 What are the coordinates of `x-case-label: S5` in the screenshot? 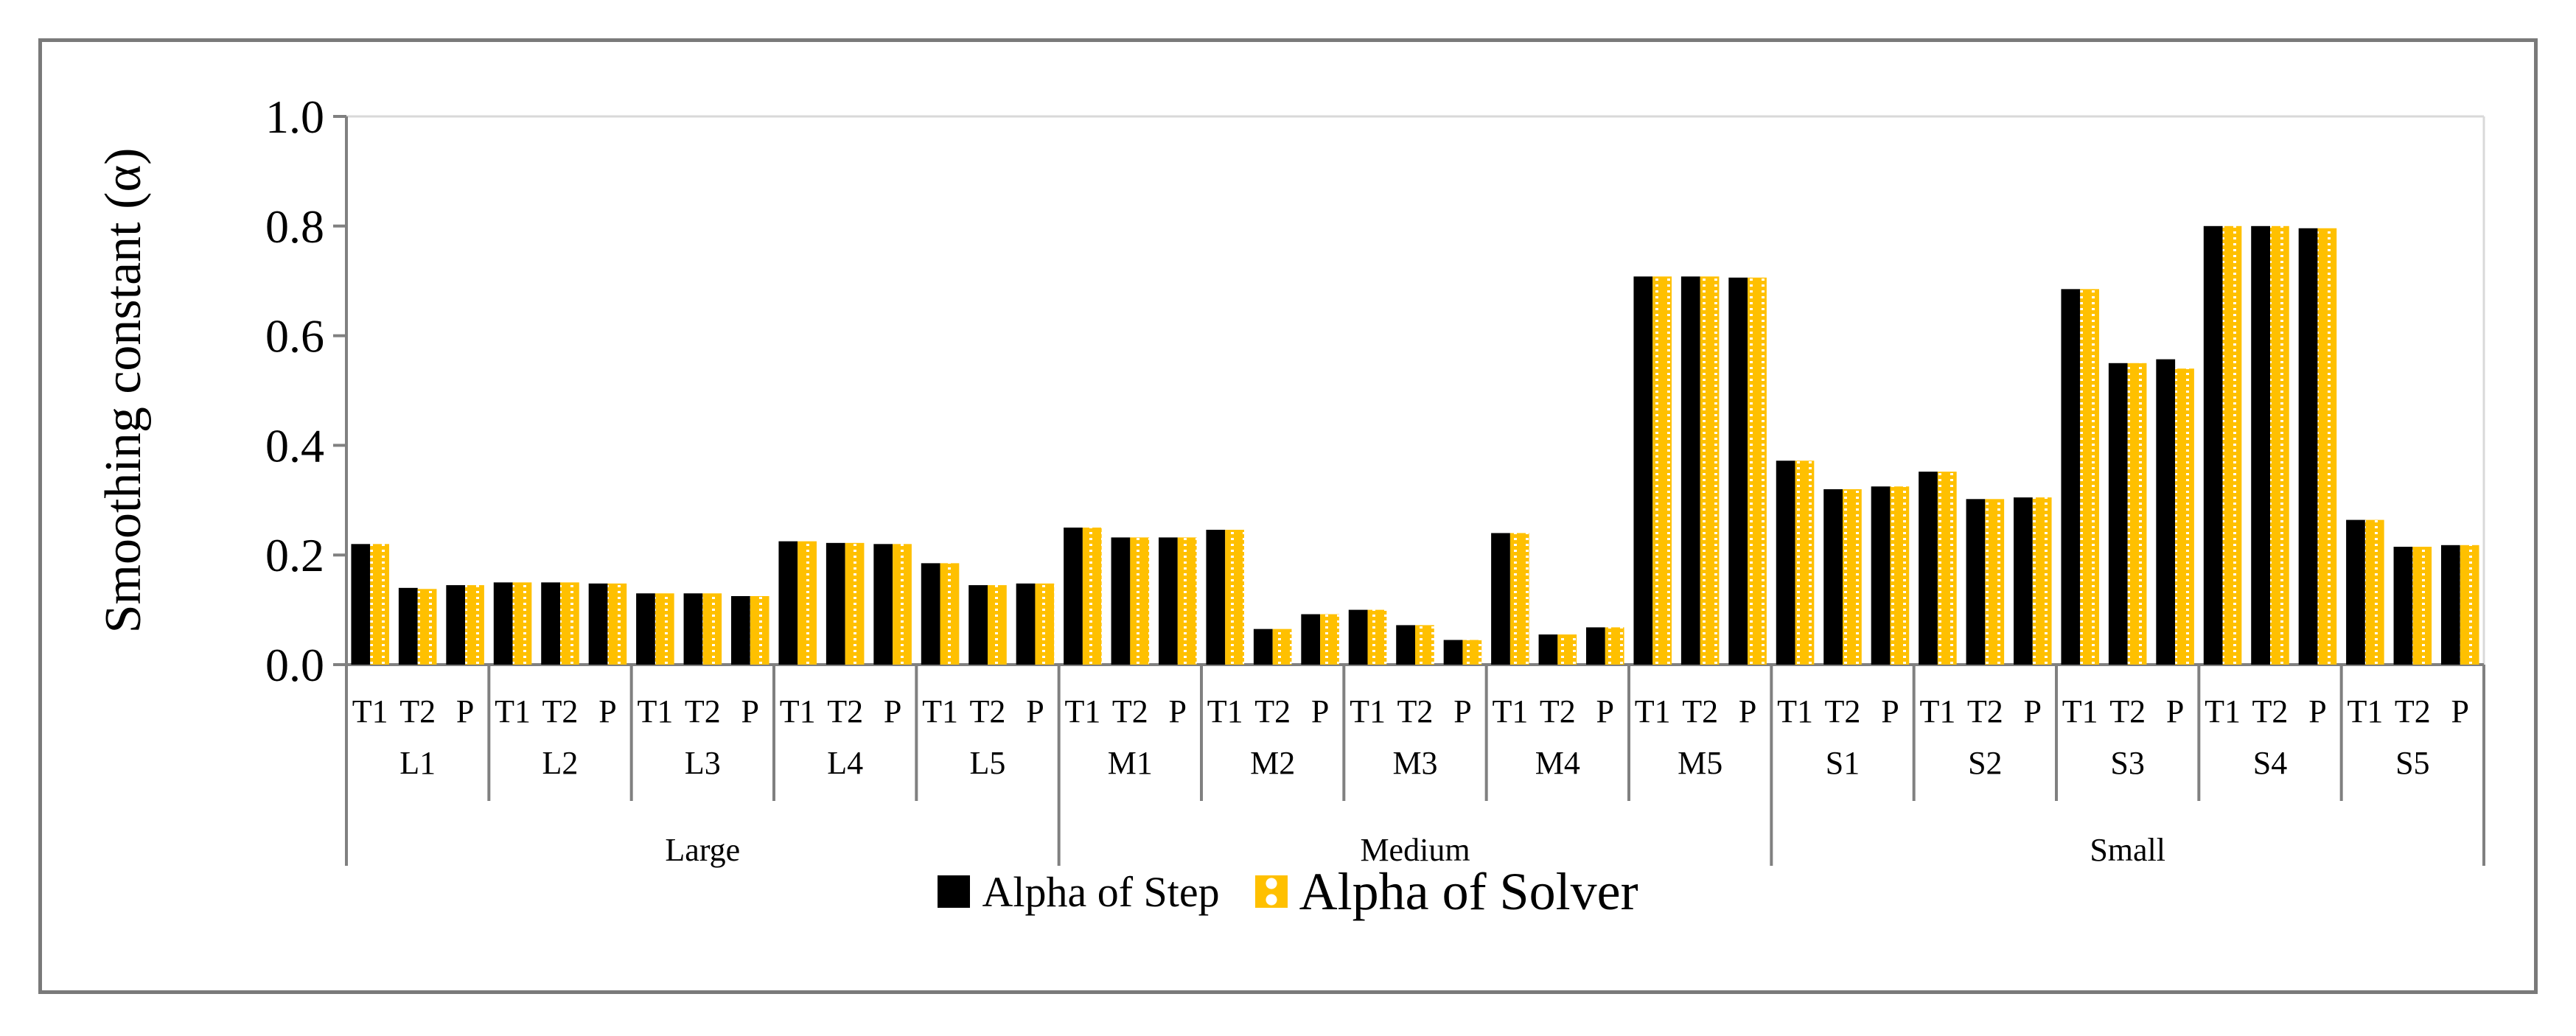 It's located at (2412, 763).